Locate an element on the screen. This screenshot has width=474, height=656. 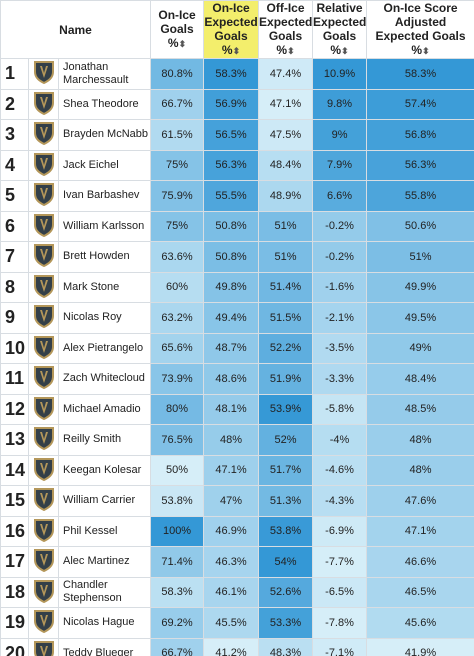
stat-cell: 48.9% is located at coordinates (286, 196).